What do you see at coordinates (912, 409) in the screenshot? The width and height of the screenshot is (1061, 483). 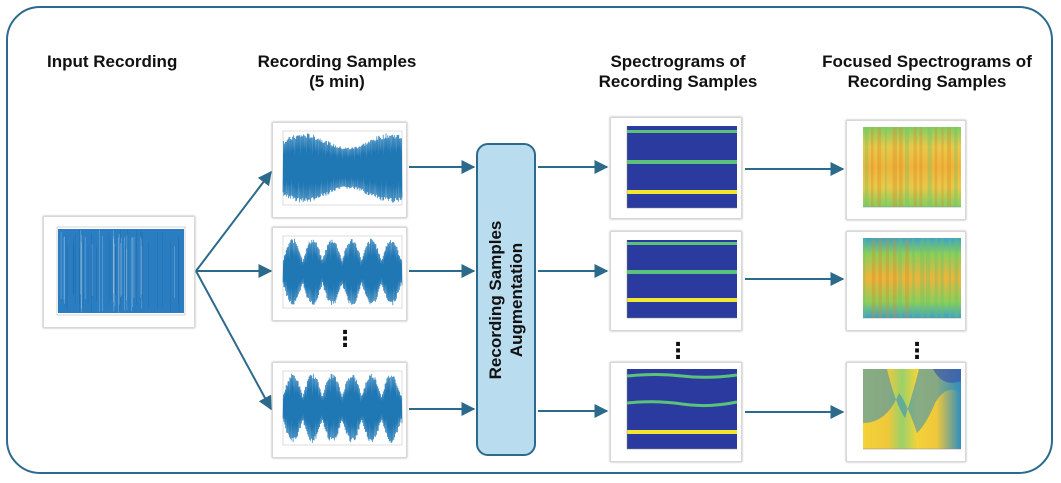 I see `focused-3-svg` at bounding box center [912, 409].